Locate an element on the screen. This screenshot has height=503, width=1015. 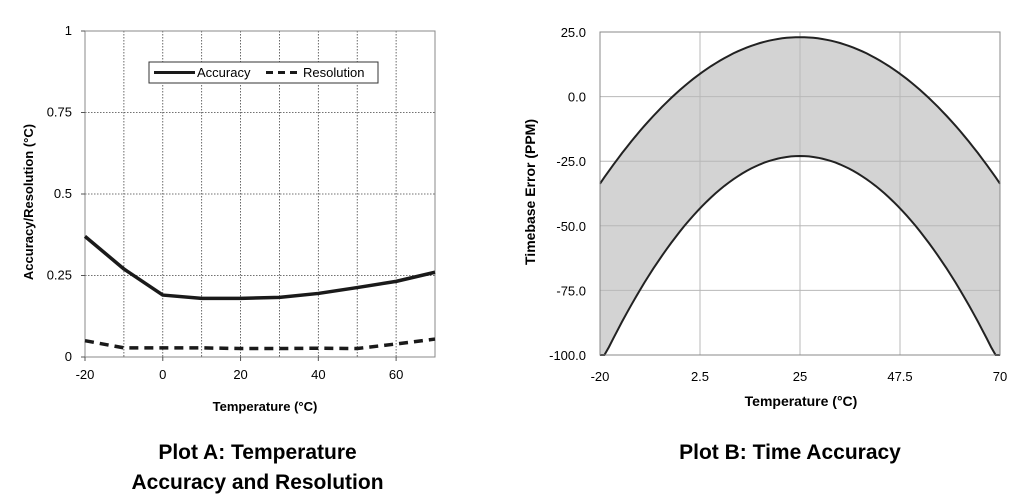
legend-box is located at coordinates (263, 72).